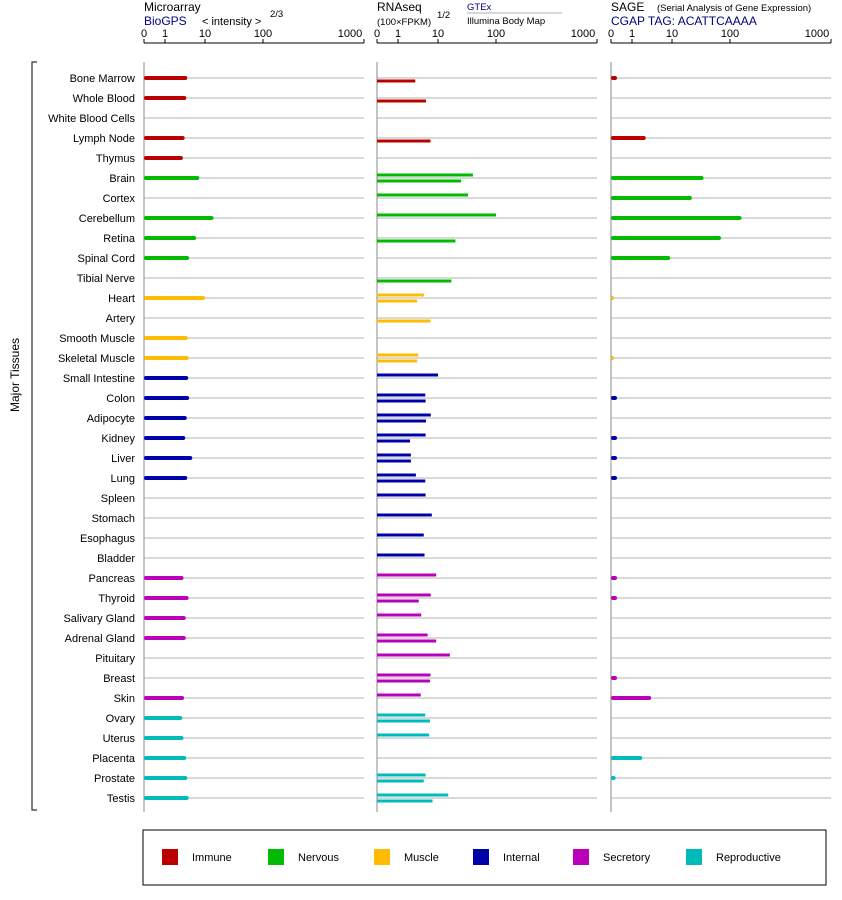  Describe the element at coordinates (112, 579) in the screenshot. I see `tissue-label: Pancreas` at that location.